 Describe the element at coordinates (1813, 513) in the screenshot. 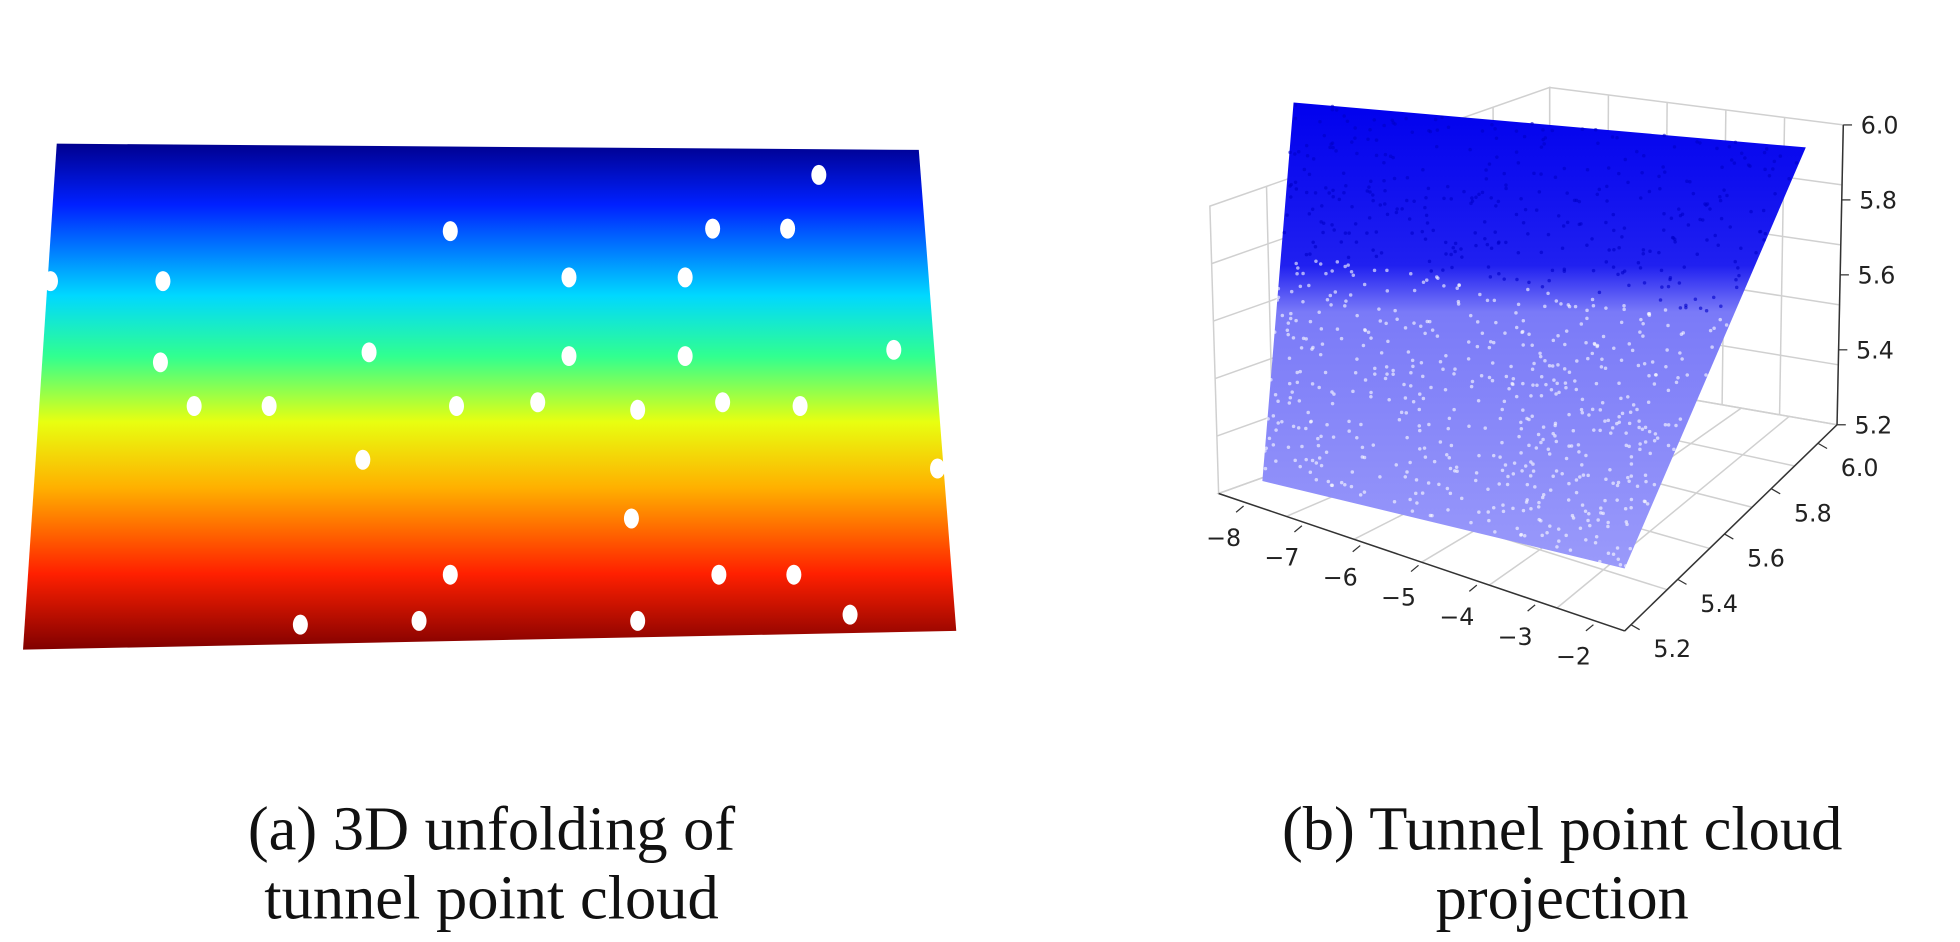

I see `y-tick-label: 5.8` at that location.